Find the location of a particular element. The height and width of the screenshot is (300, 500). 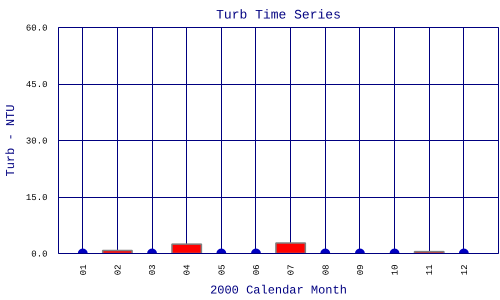

y-tick-label: 30.0 is located at coordinates (37, 141).